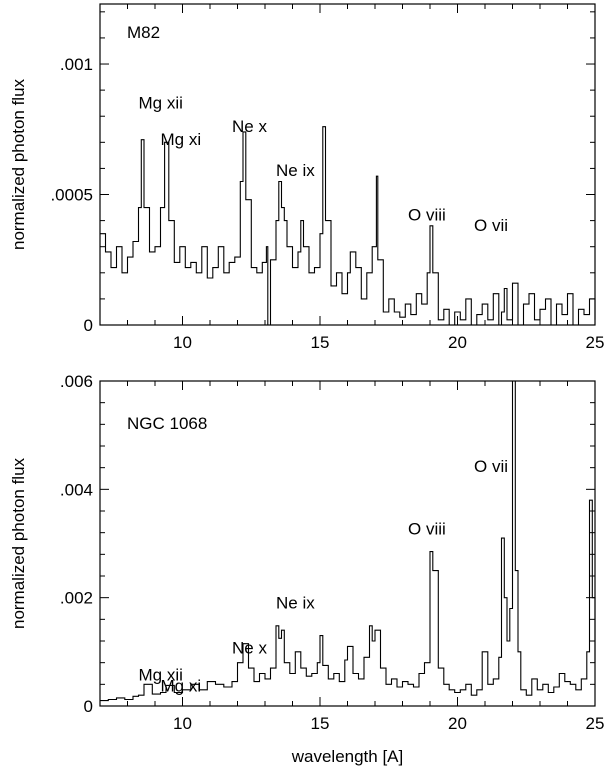  I want to click on panel-2-line-label: Mg xii, so click(161, 675).